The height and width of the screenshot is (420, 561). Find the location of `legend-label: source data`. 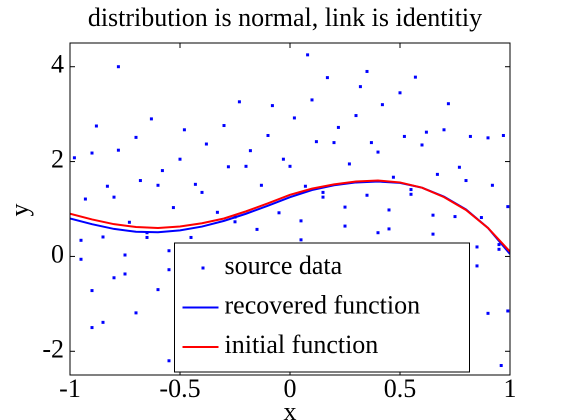

legend-label: source data is located at coordinates (284, 265).